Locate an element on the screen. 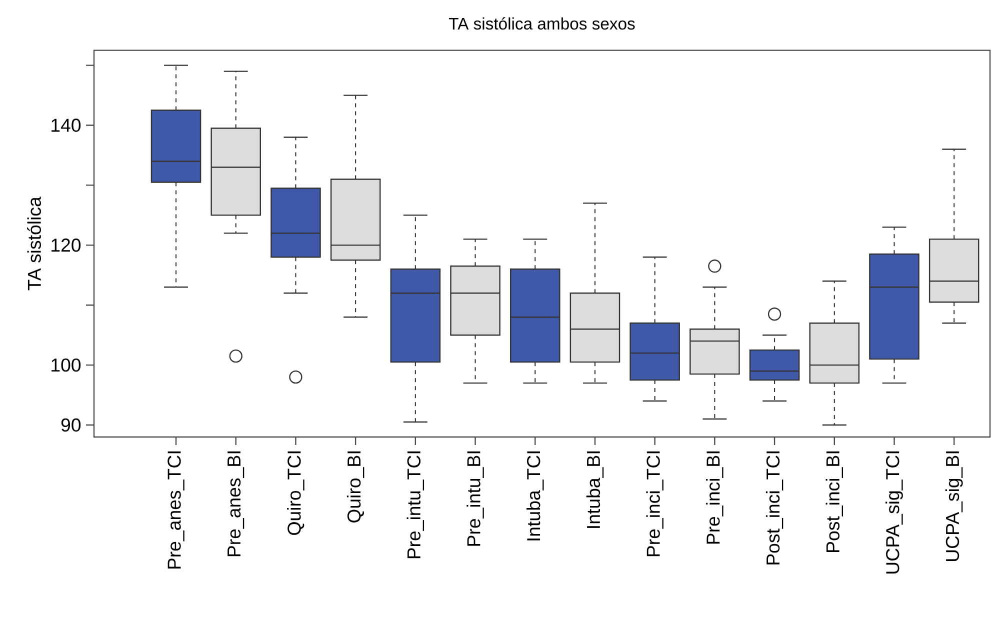 The width and height of the screenshot is (992, 618). x-tick-label: Pre_intu_BI is located at coordinates (475, 498).